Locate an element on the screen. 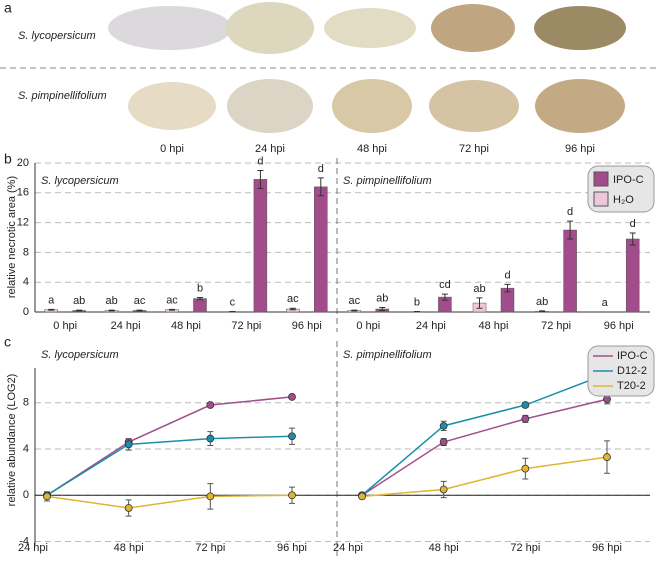 The image size is (660, 561). legend-label: D12-2 is located at coordinates (632, 371).